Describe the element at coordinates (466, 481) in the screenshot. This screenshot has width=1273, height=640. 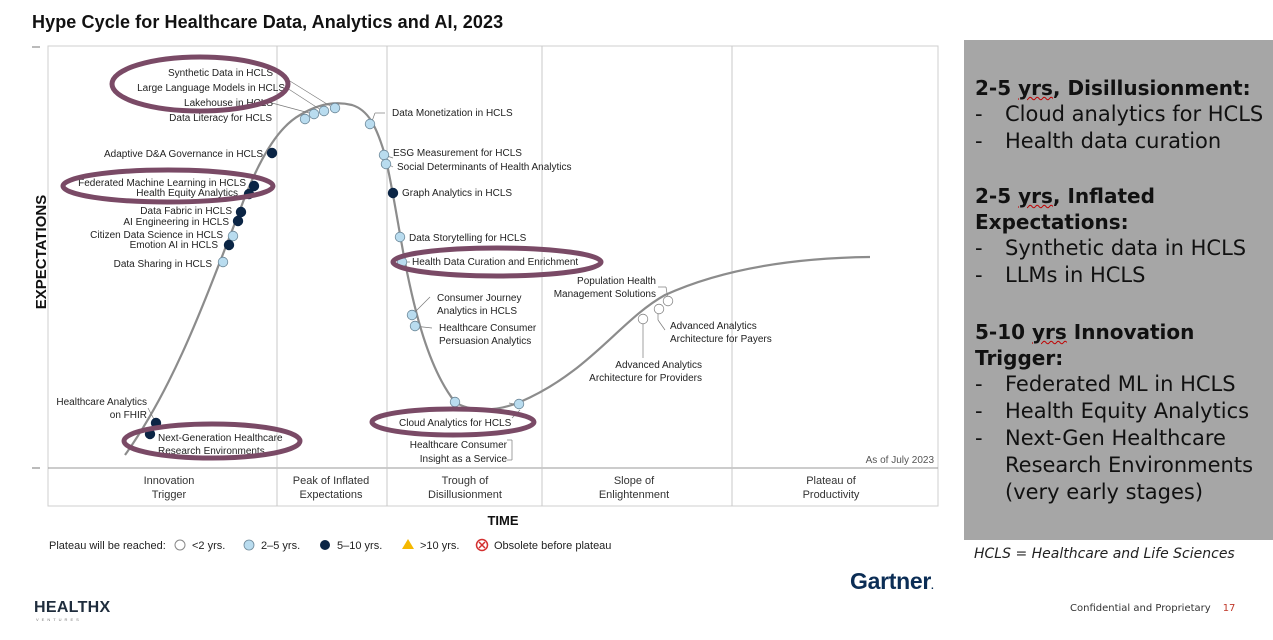
I see `phase-trough-line1: Trough of` at that location.